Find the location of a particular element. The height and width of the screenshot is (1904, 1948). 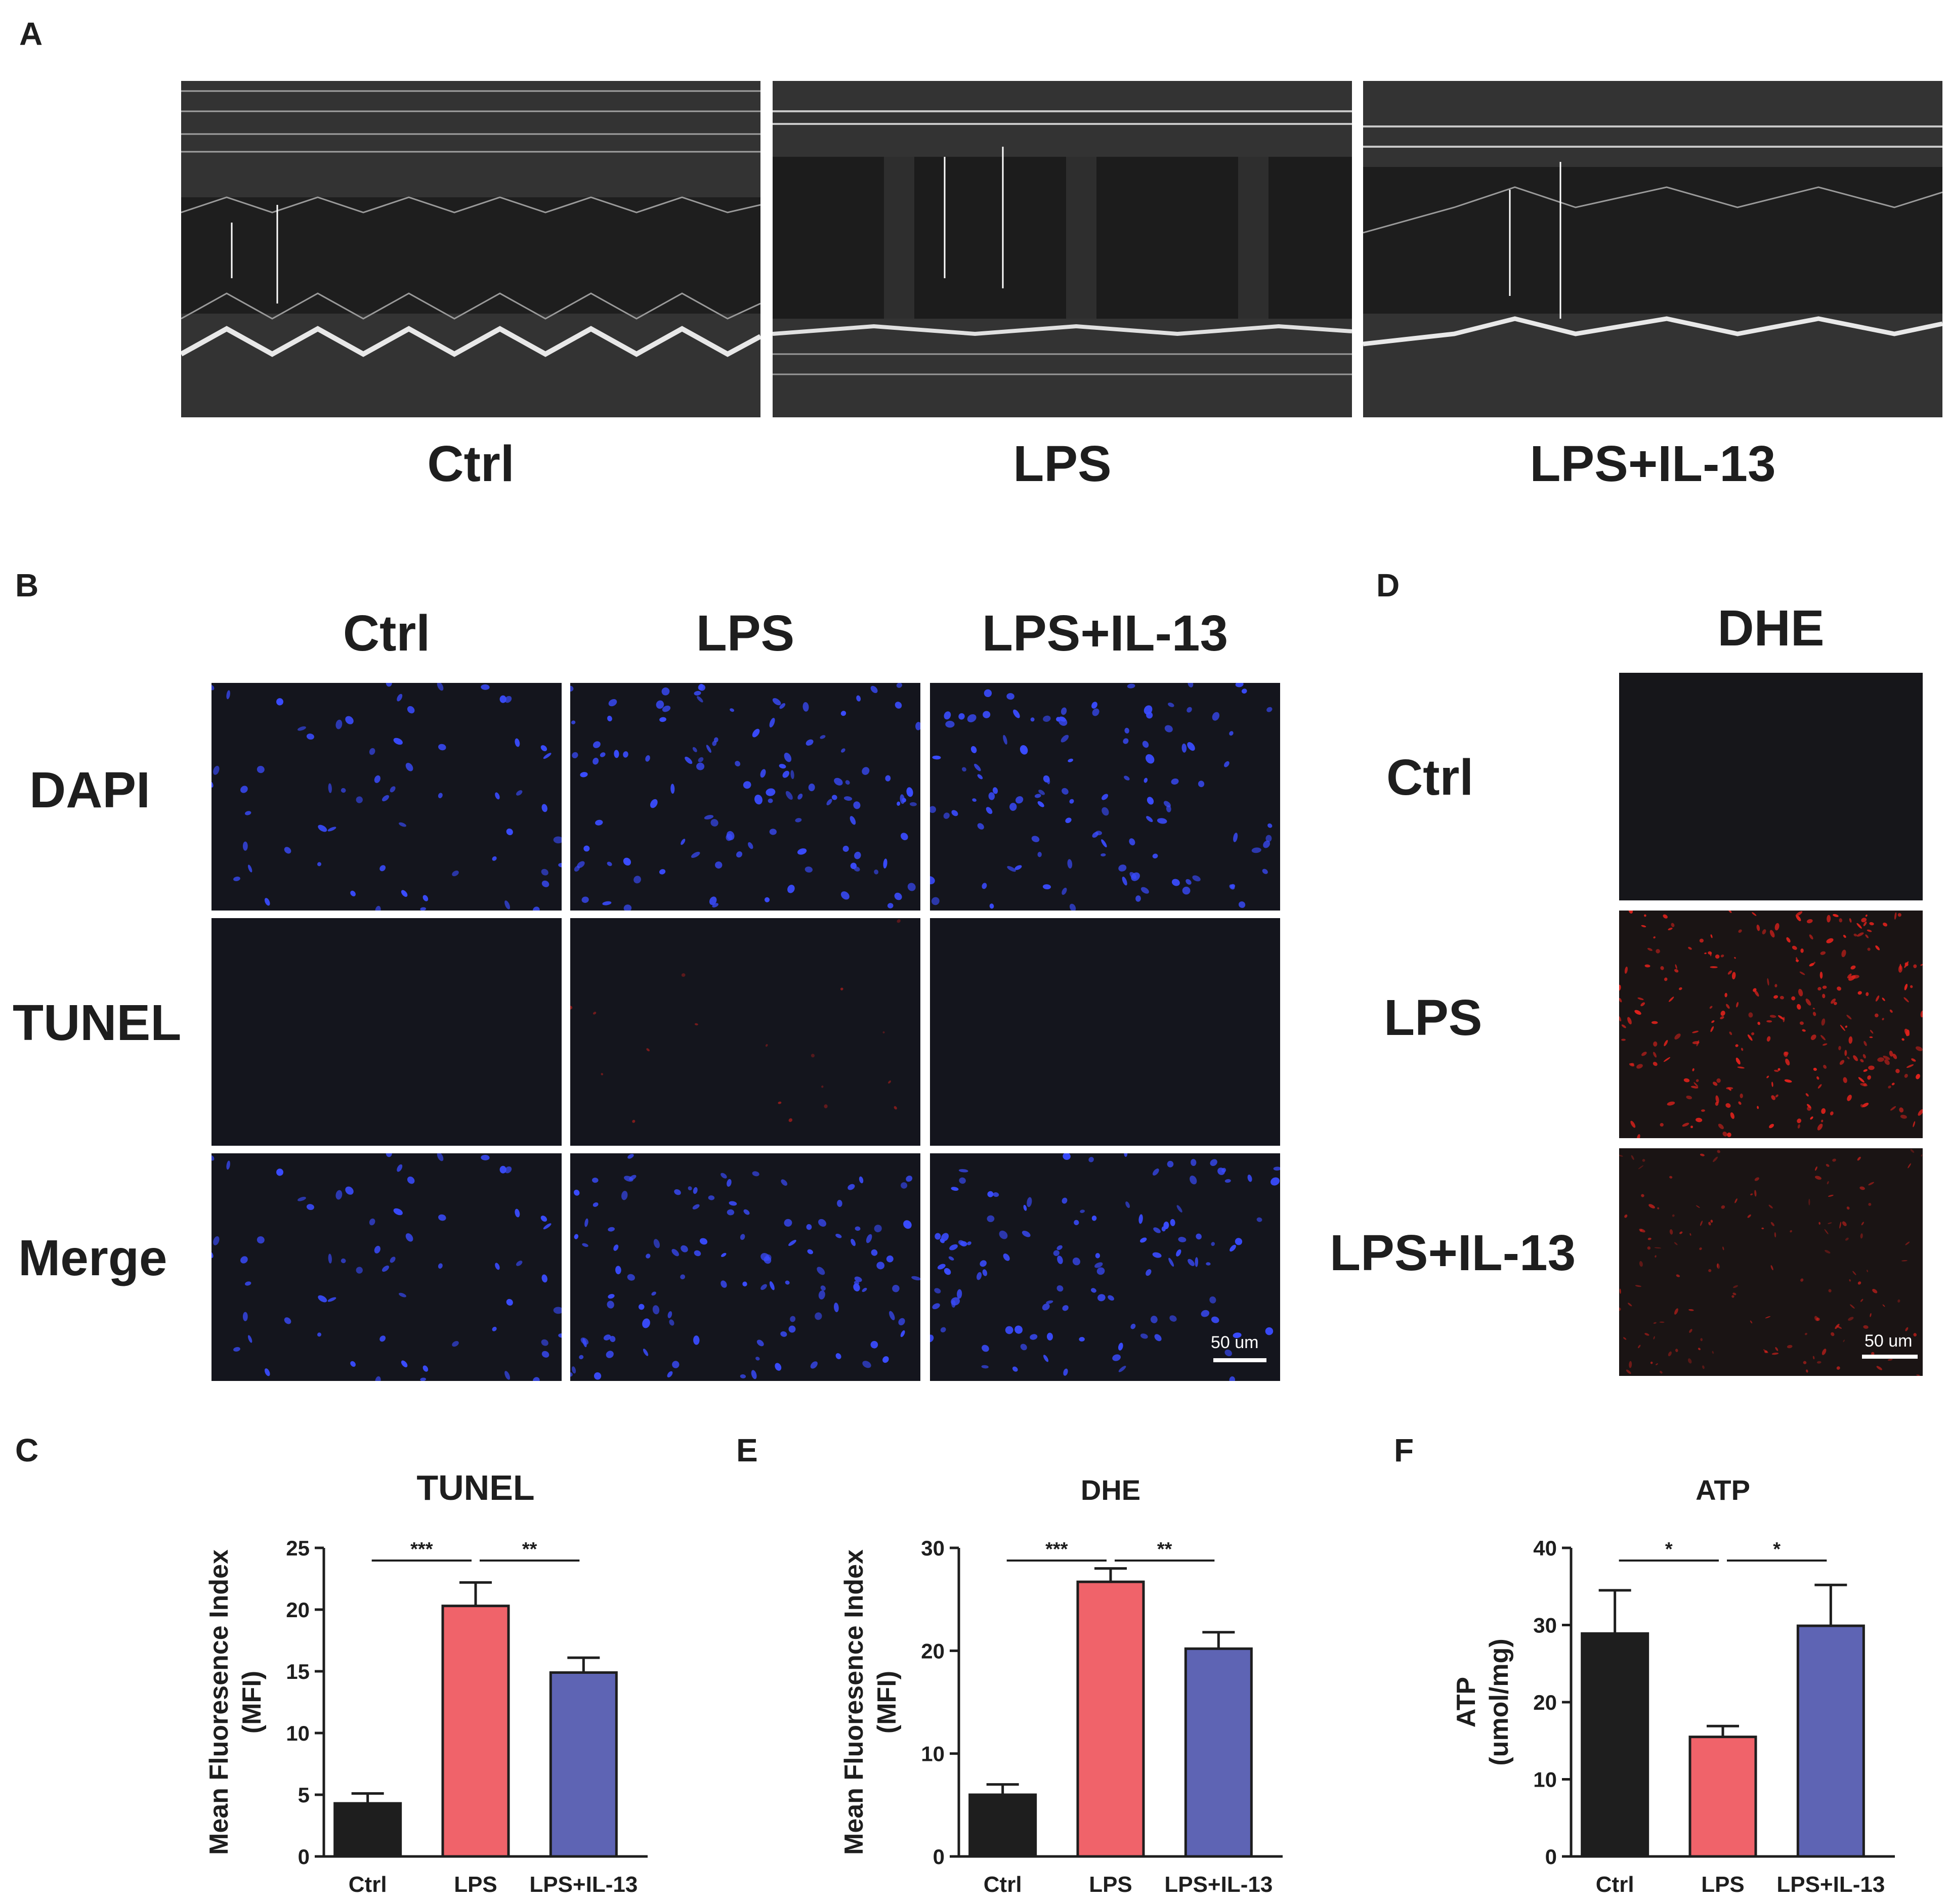

y-tick-label: 0 is located at coordinates (304, 1857).